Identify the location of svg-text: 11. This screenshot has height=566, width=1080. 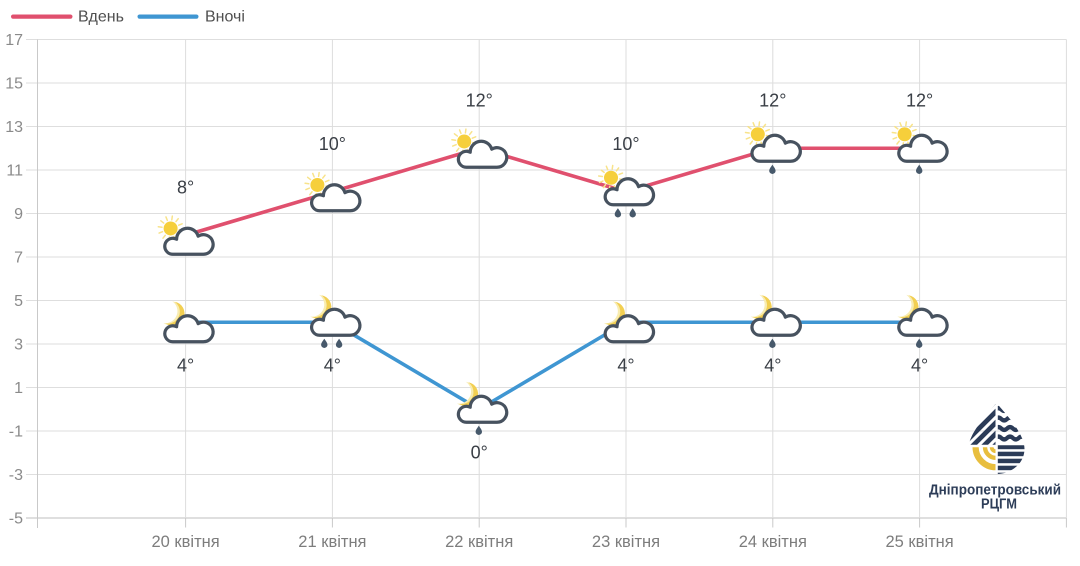
(14, 171).